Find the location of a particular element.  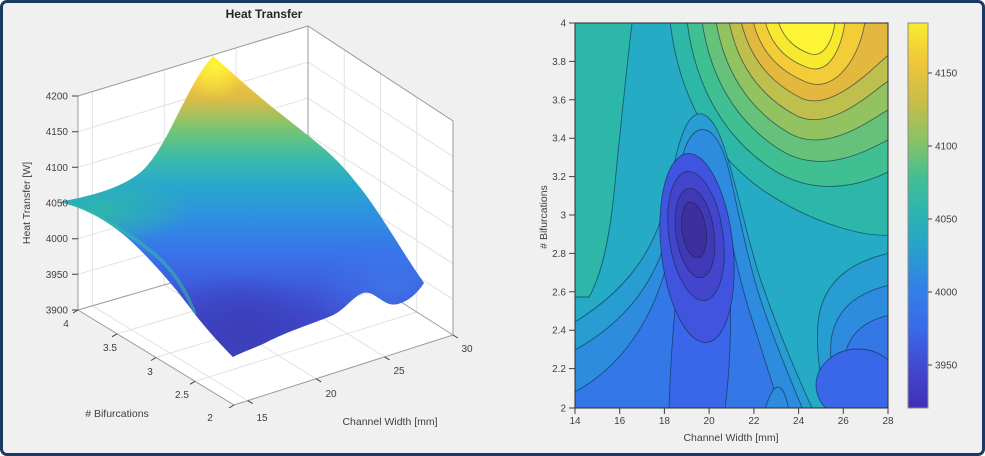

surface-xlabel: Channel Width [mm] is located at coordinates (389, 422).